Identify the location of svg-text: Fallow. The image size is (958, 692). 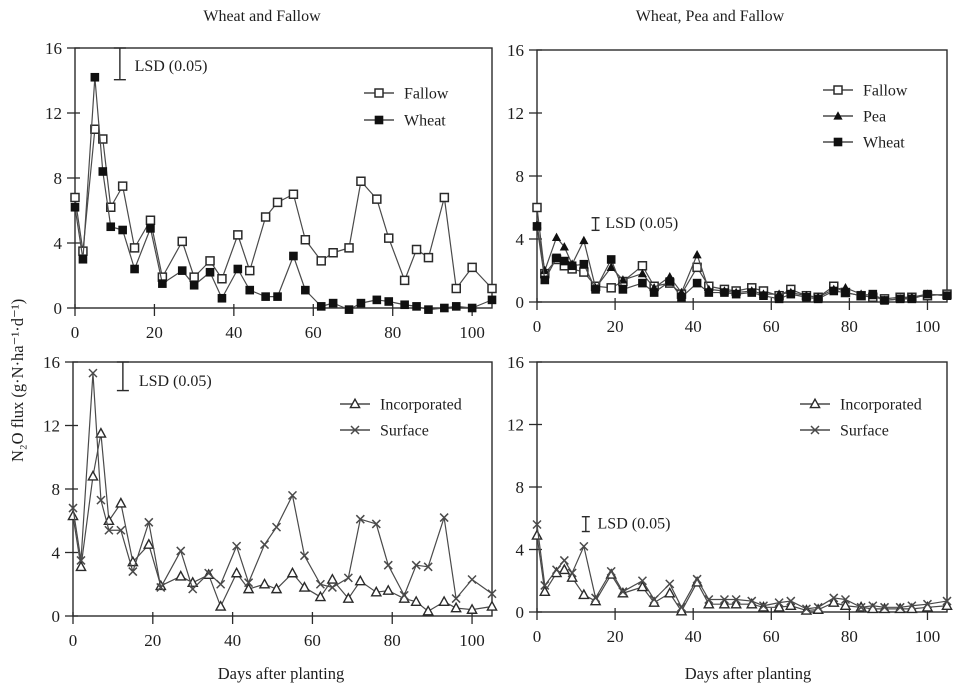
(426, 94).